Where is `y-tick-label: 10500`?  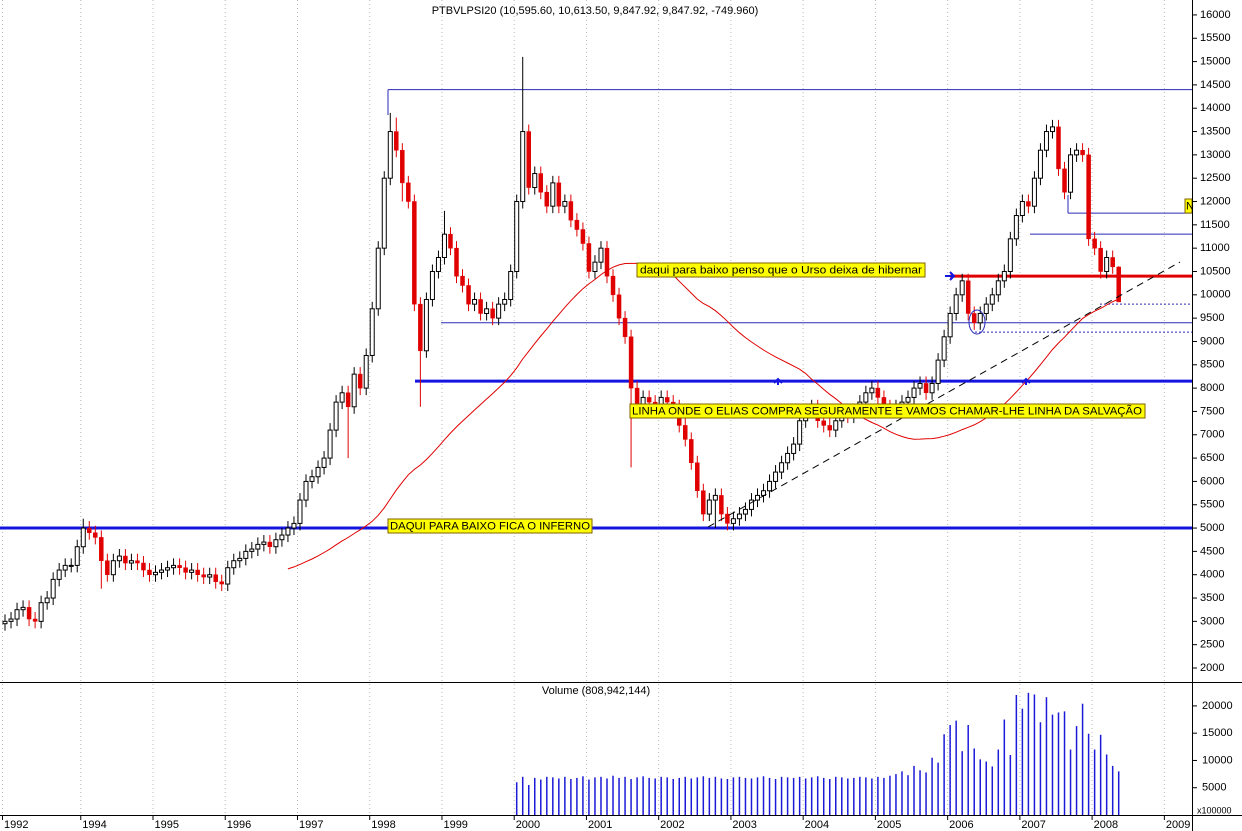 y-tick-label: 10500 is located at coordinates (1215, 271).